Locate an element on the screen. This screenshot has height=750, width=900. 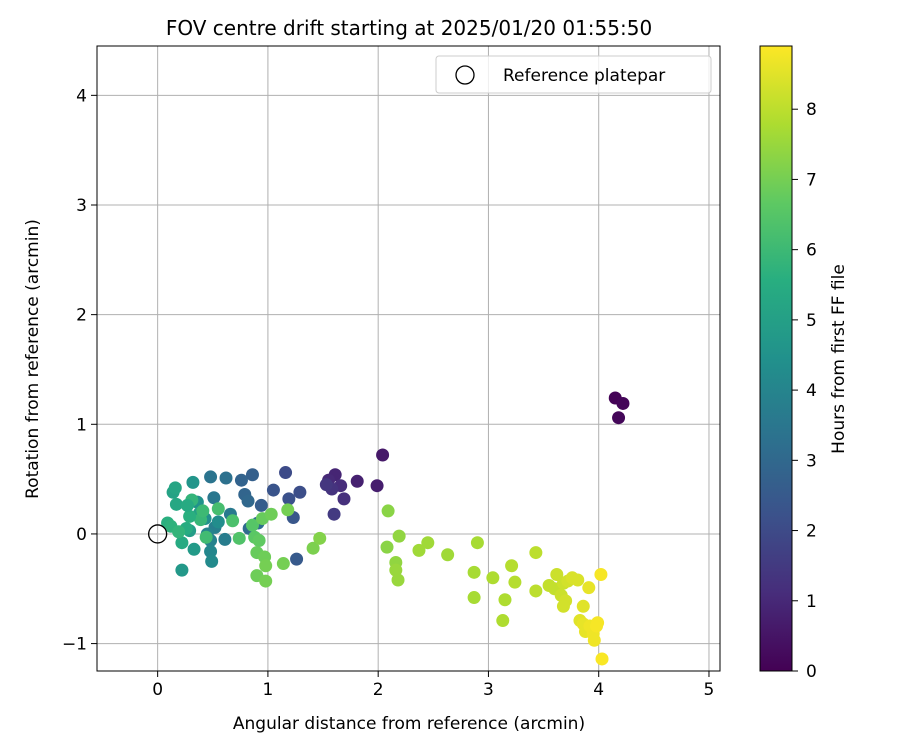
reference-platepar-marker is located at coordinates (157, 534).